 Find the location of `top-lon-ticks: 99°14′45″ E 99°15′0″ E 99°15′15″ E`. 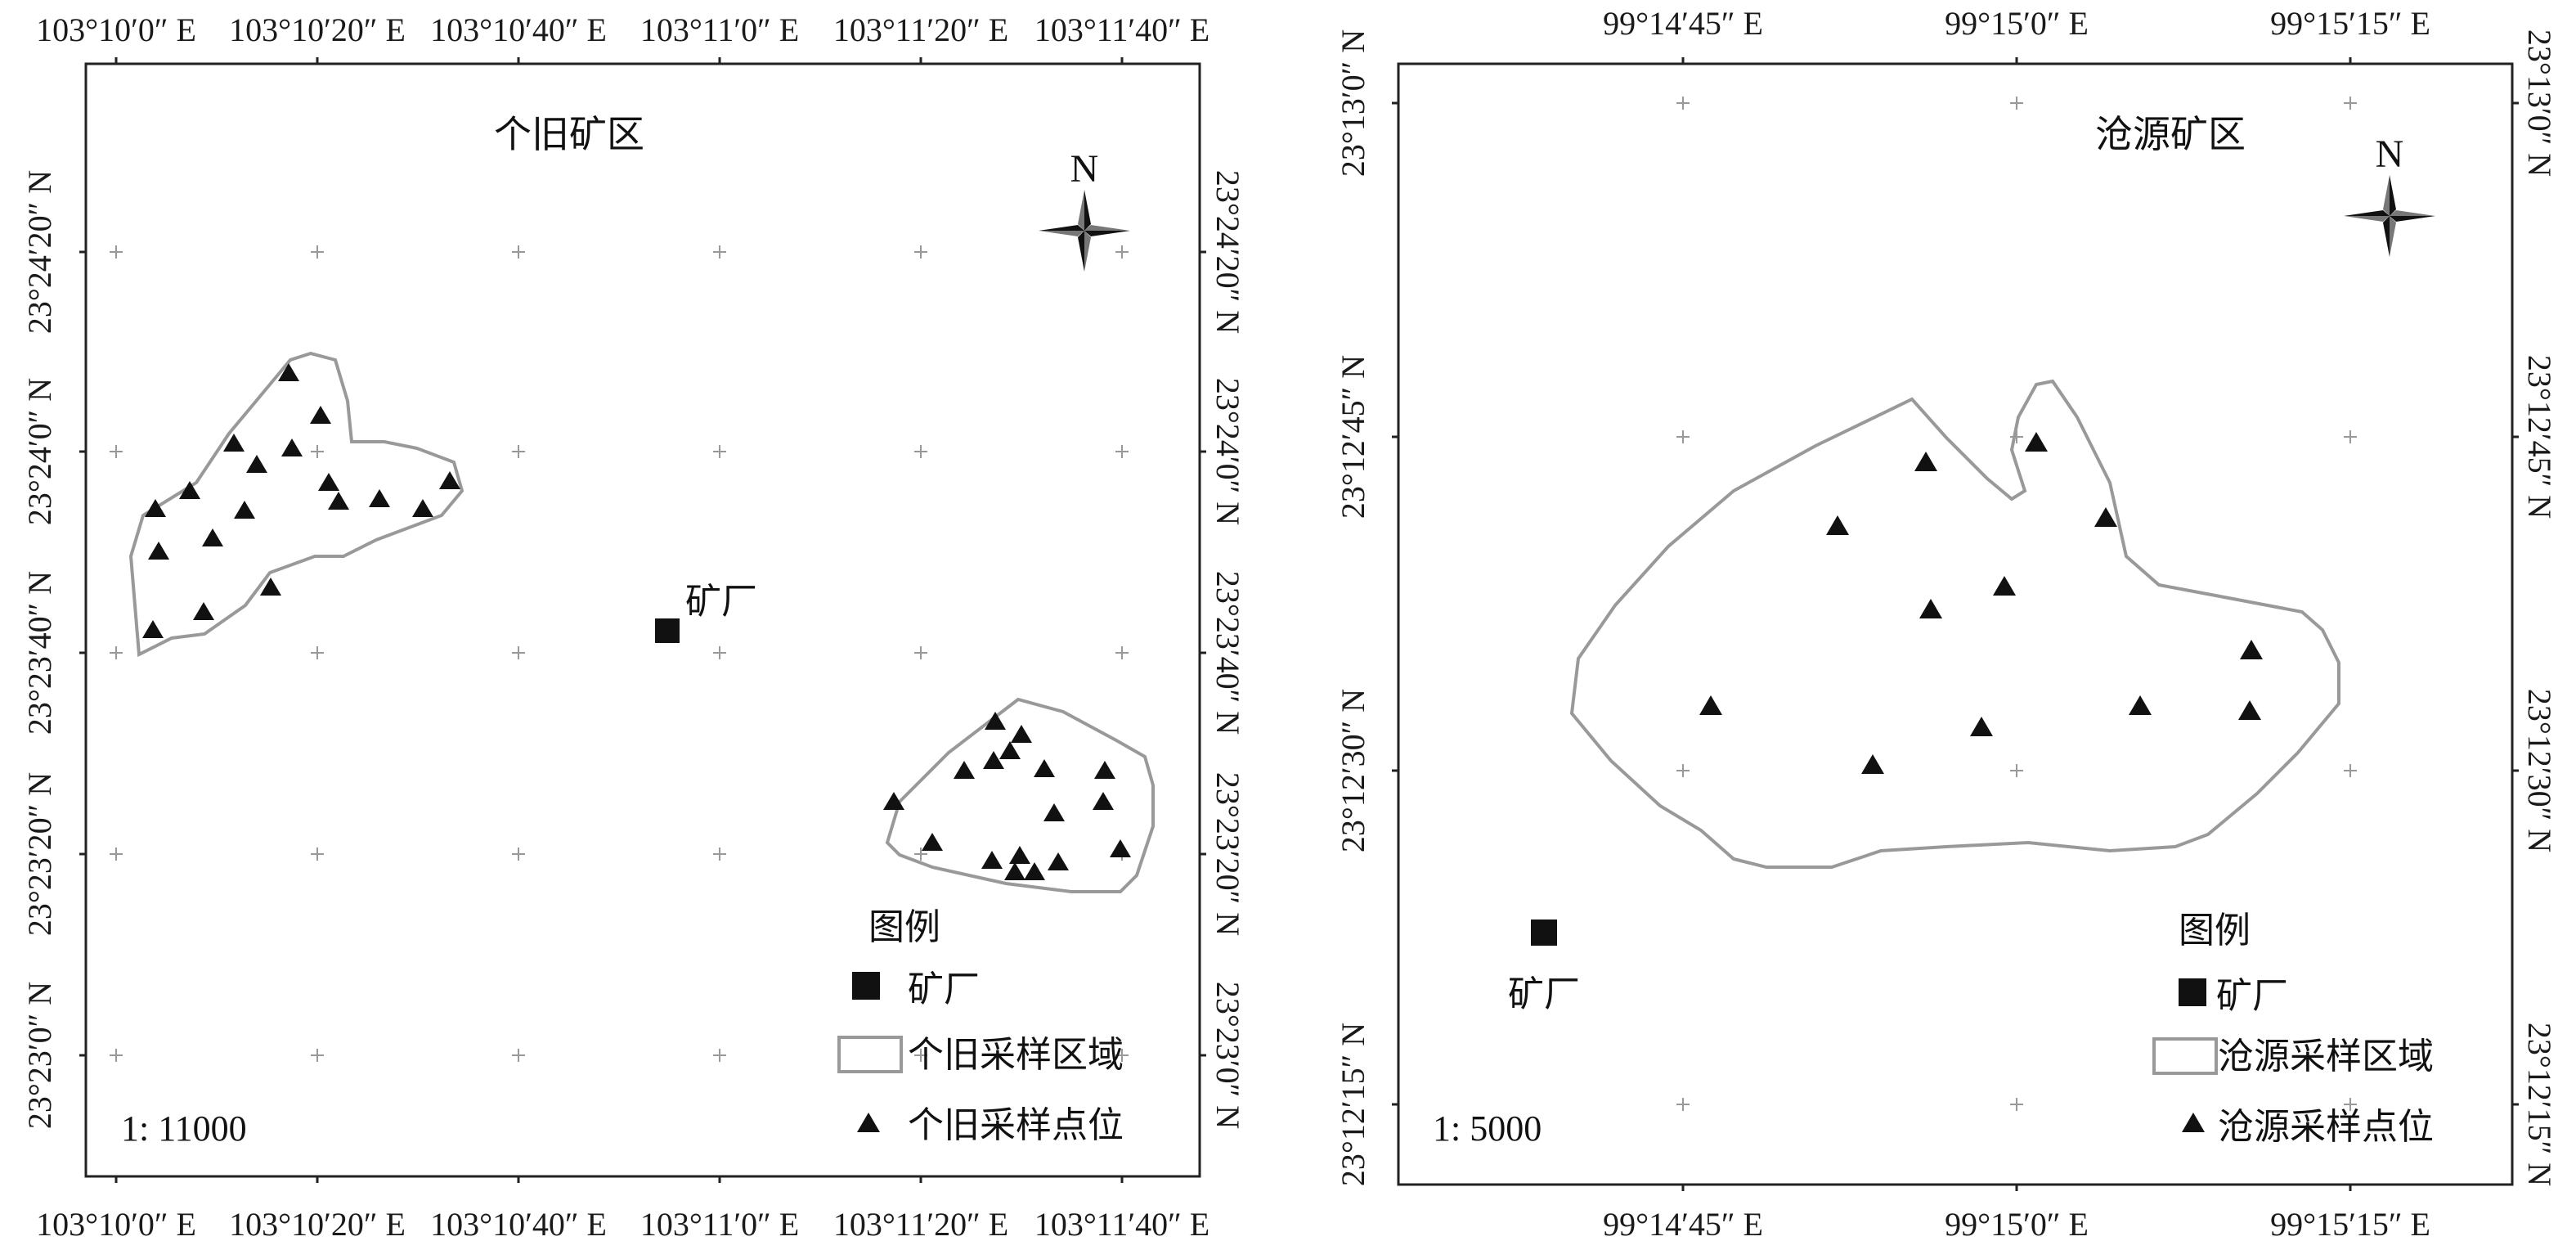

top-lon-ticks: 99°14′45″ E 99°15′0″ E 99°15′15″ E is located at coordinates (2016, 34).